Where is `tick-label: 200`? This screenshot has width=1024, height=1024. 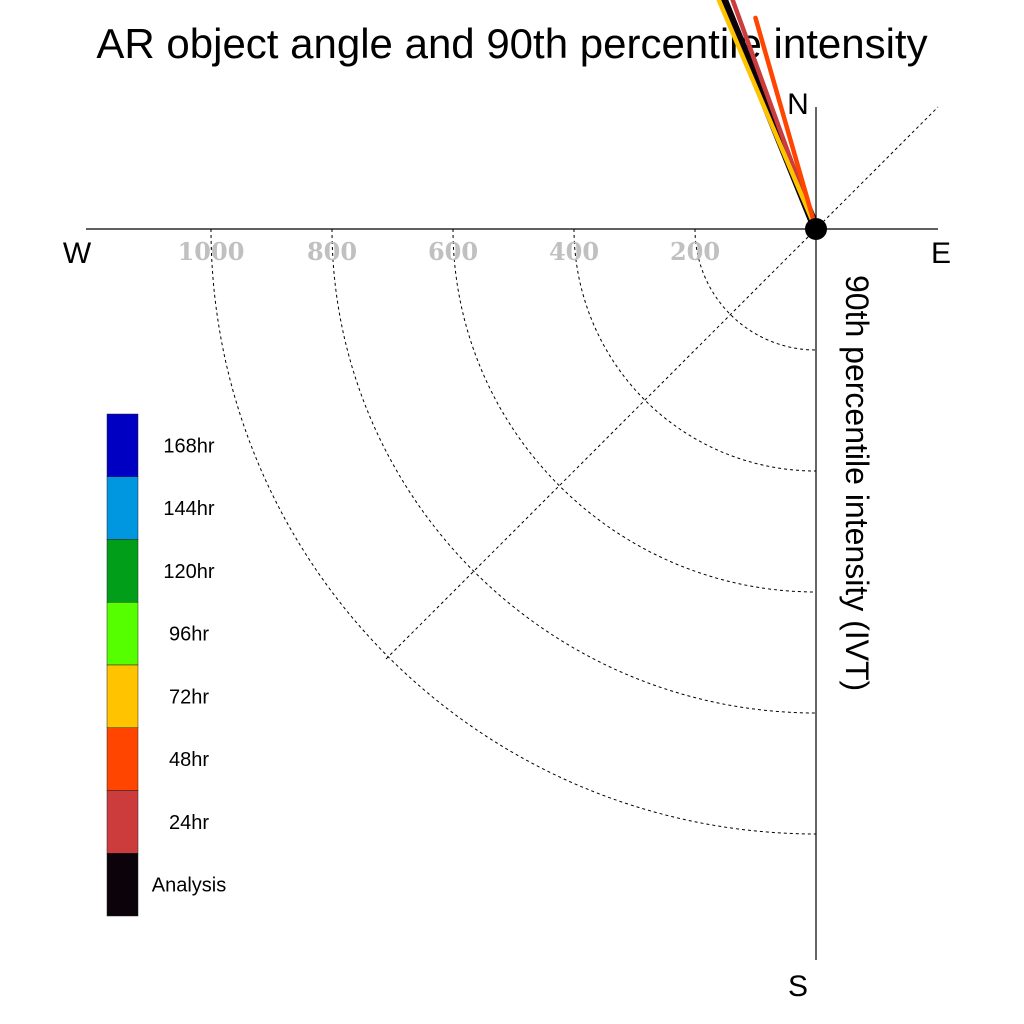 tick-label: 200 is located at coordinates (695, 251).